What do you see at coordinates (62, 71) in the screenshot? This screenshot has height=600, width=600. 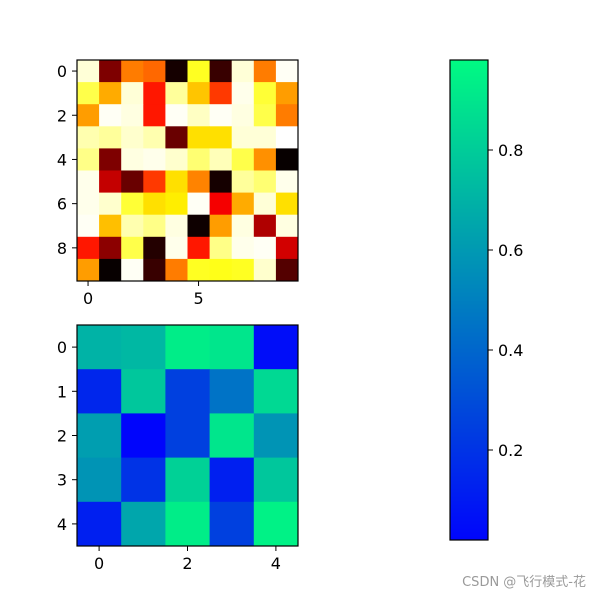 I see `y-tick-label: 0` at bounding box center [62, 71].